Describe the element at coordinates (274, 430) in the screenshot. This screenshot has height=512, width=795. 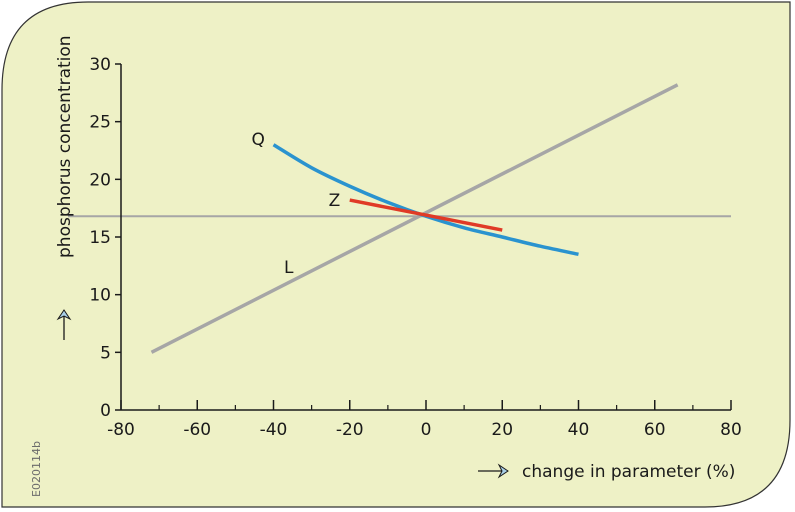
I see `x-tick-label: -40` at that location.